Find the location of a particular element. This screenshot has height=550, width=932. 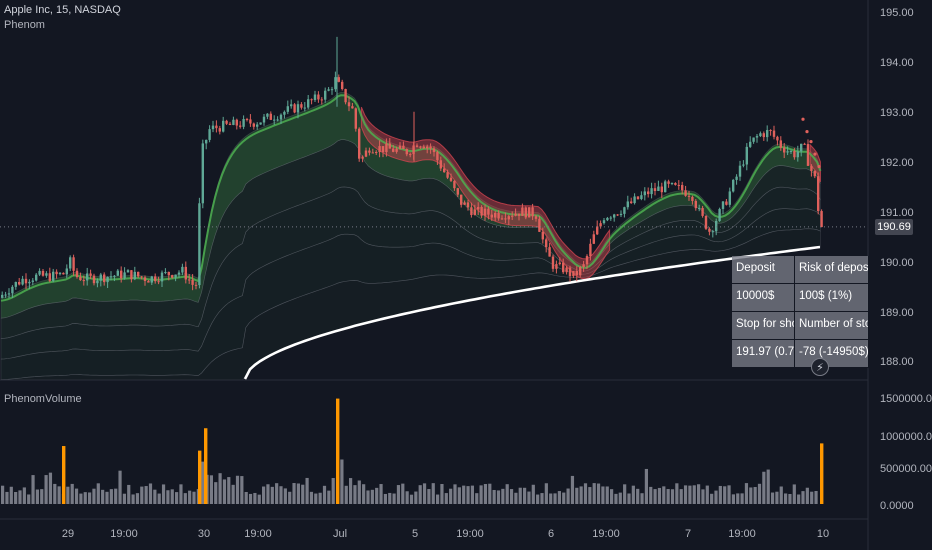

volume-spike-bar is located at coordinates (64, 475).